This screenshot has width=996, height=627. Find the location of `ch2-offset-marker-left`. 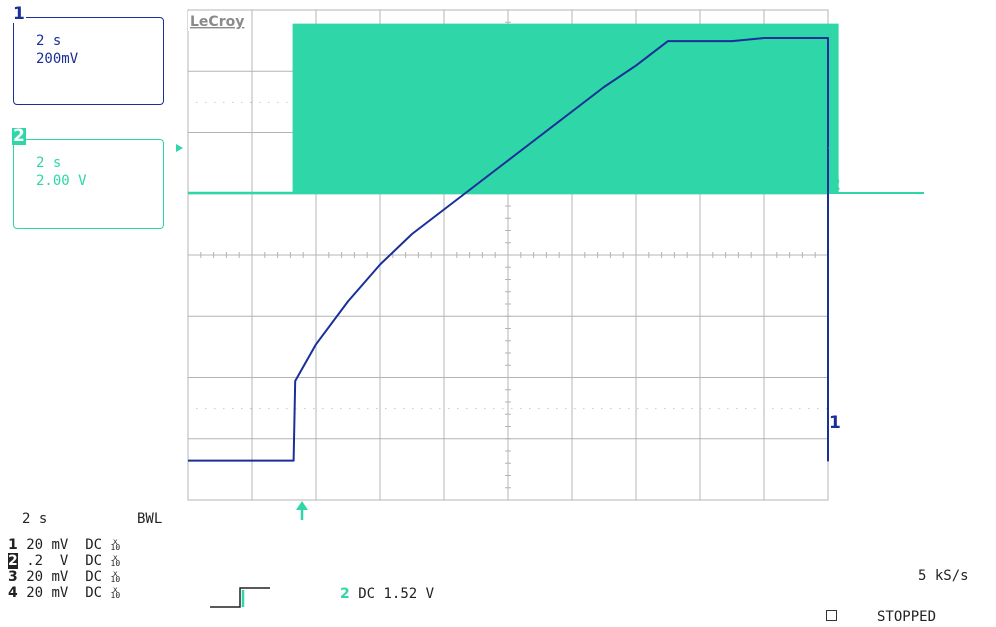

ch2-offset-marker-left is located at coordinates (179, 148).